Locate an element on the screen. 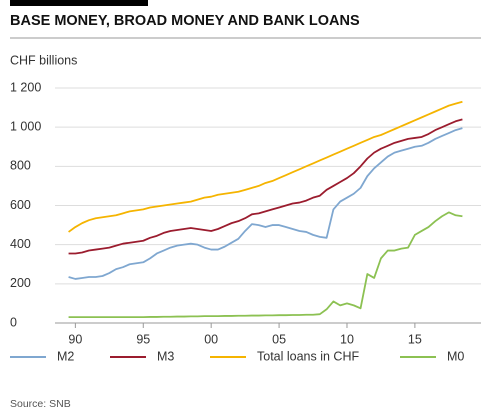  legend-label: Total loans in CHF is located at coordinates (308, 356).